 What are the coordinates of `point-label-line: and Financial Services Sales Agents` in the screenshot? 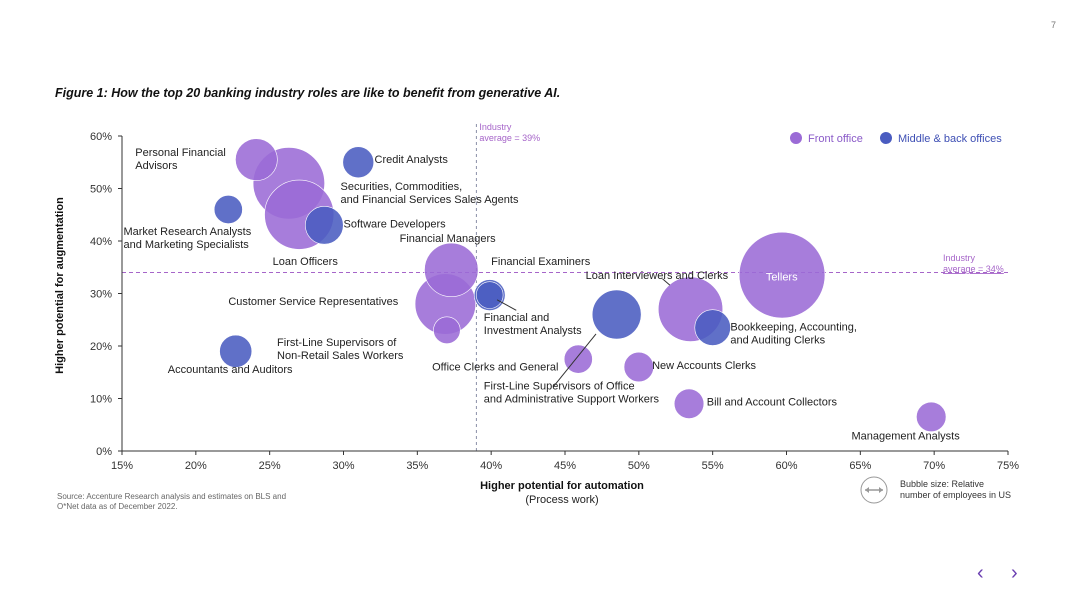 It's located at (430, 200).